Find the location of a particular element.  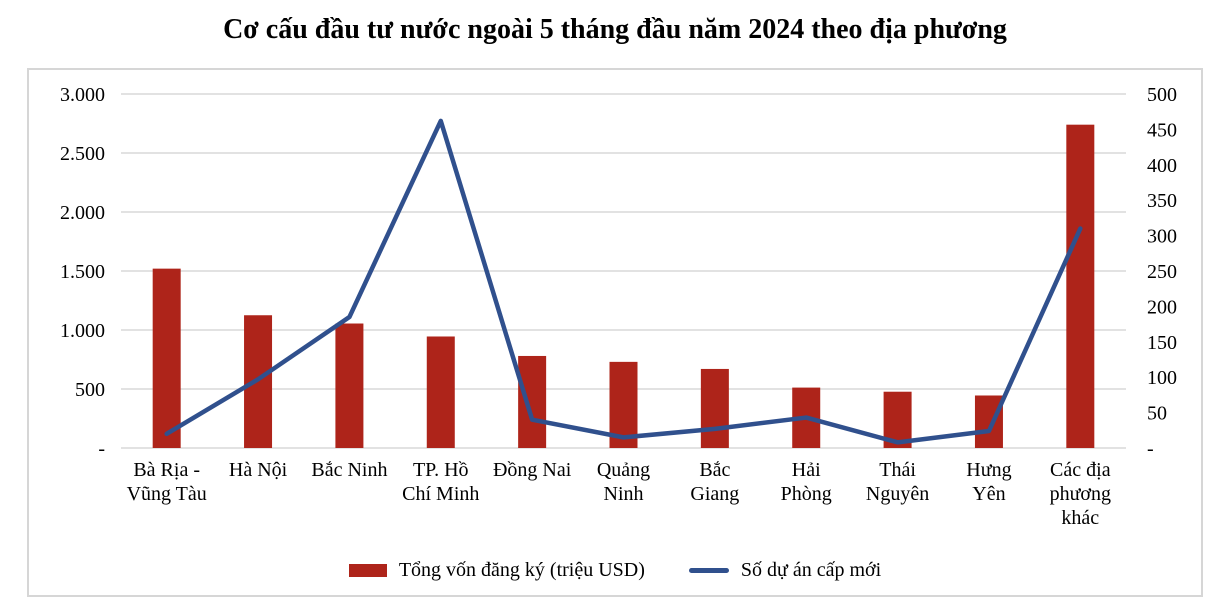

x-axis-category-label: Đồng Nai is located at coordinates (532, 470).